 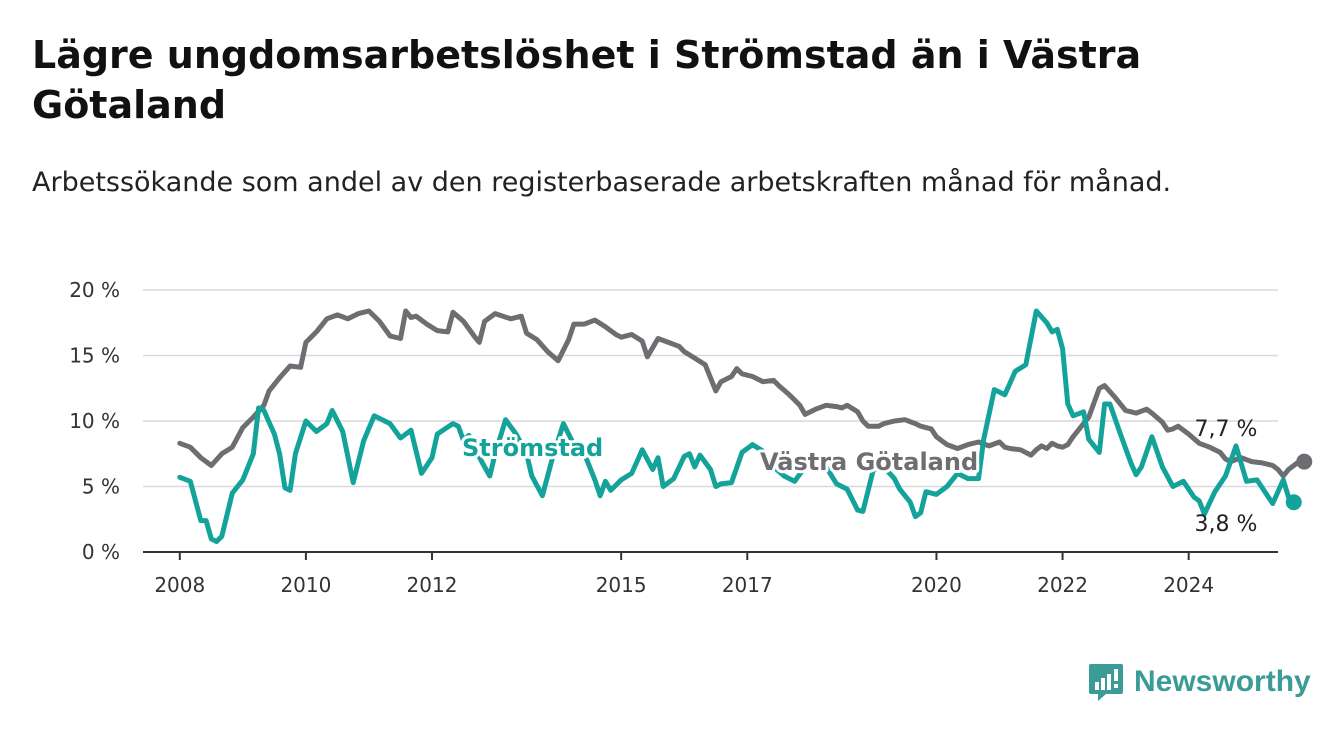 What do you see at coordinates (1106, 682) in the screenshot?
I see `newsworthy-icon` at bounding box center [1106, 682].